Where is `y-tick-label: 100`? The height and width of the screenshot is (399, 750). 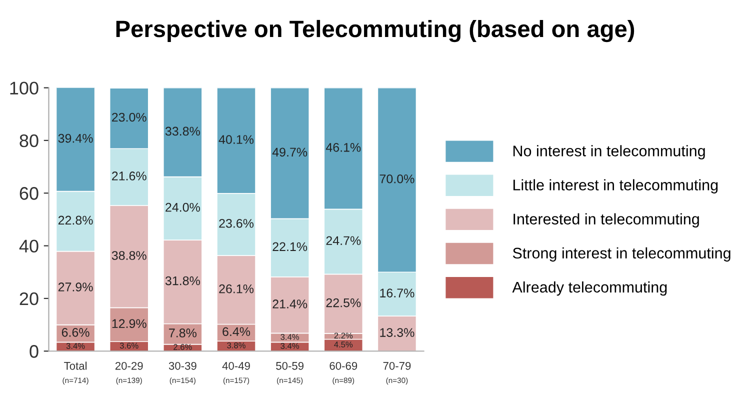 y-tick-label: 100 is located at coordinates (24, 88).